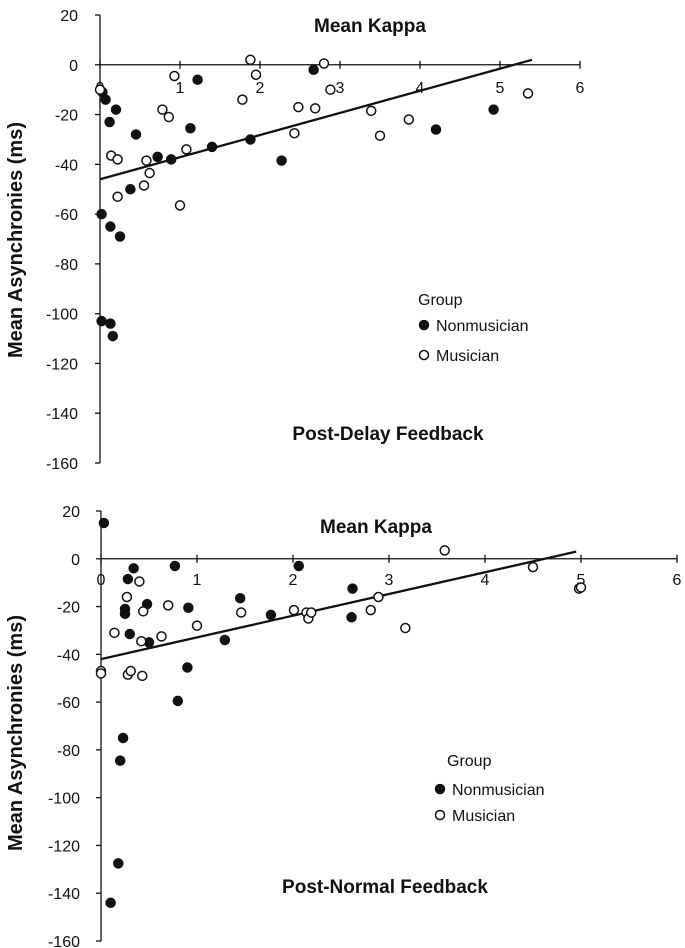 This screenshot has width=685, height=948. I want to click on legend-label-musician: Musician, so click(483, 816).